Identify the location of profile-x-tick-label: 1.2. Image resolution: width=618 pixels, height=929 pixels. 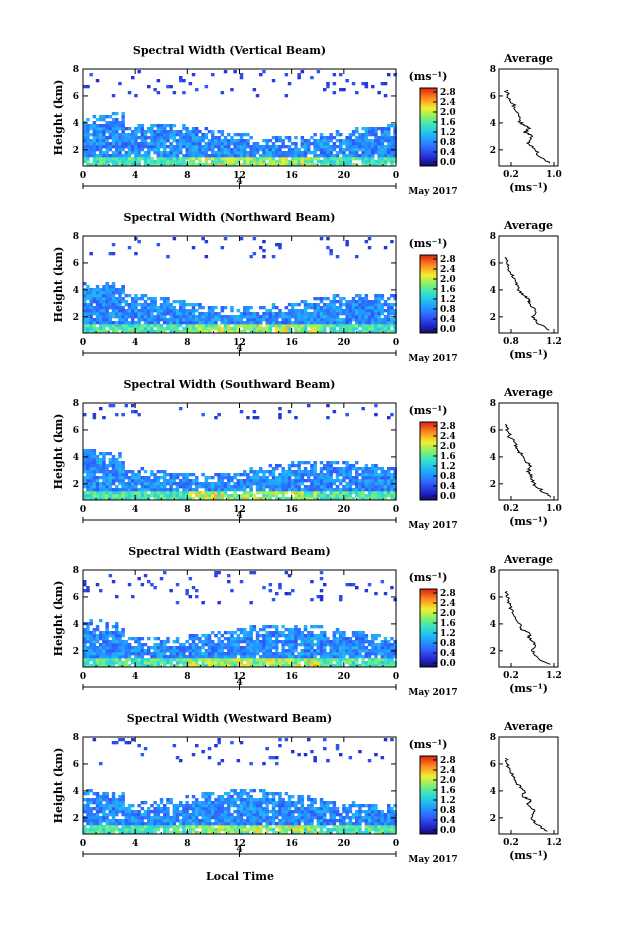
(554, 342).